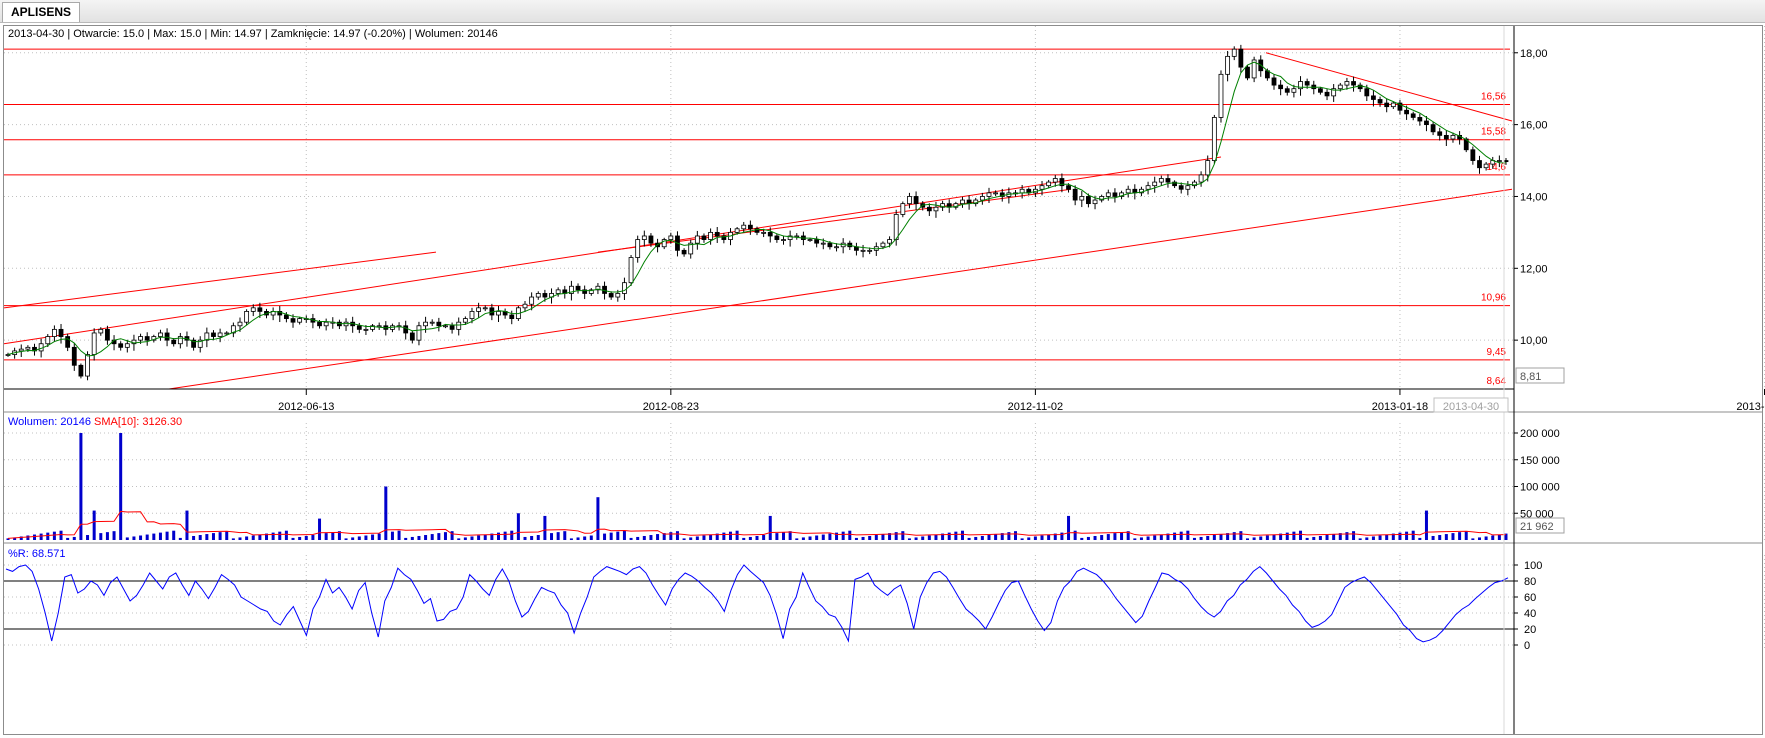  What do you see at coordinates (1471, 407) in the screenshot?
I see `last-date-label: 2013-04-30` at bounding box center [1471, 407].